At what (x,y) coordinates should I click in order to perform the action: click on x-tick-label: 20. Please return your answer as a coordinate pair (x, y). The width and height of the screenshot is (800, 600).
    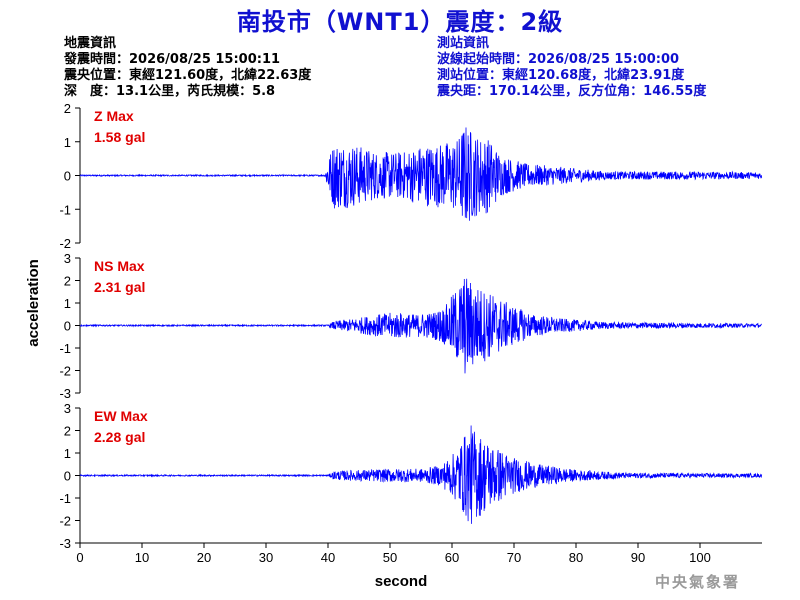
    Looking at the image, I should click on (204, 557).